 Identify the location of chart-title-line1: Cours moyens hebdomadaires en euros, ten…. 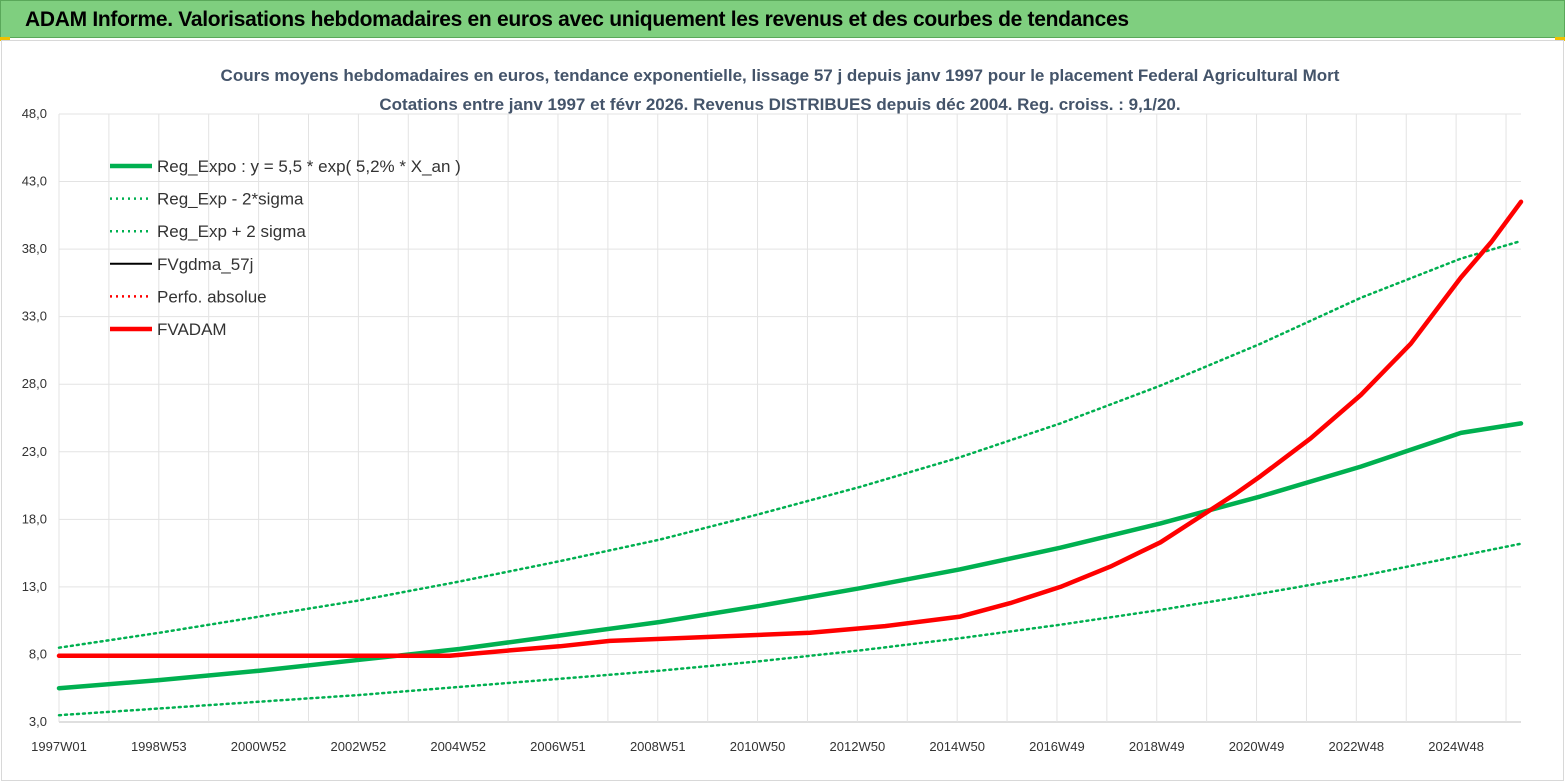
(780, 75).